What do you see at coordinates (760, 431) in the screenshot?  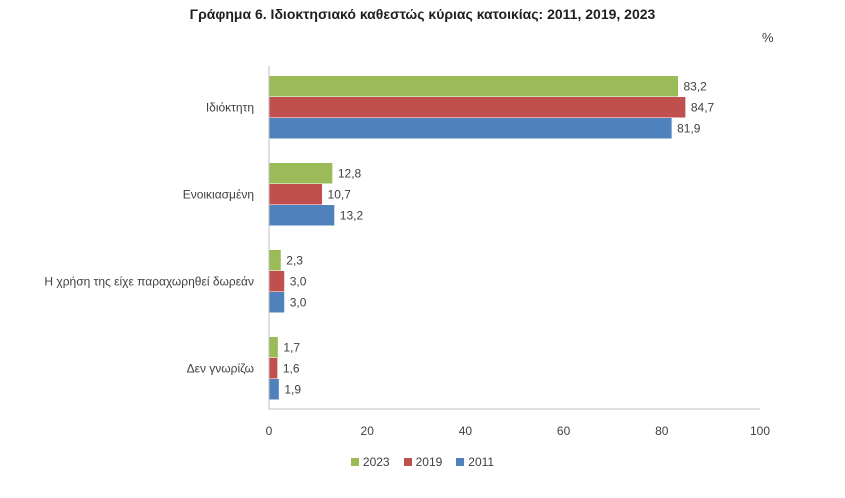 I see `x-tick-label: 100` at bounding box center [760, 431].